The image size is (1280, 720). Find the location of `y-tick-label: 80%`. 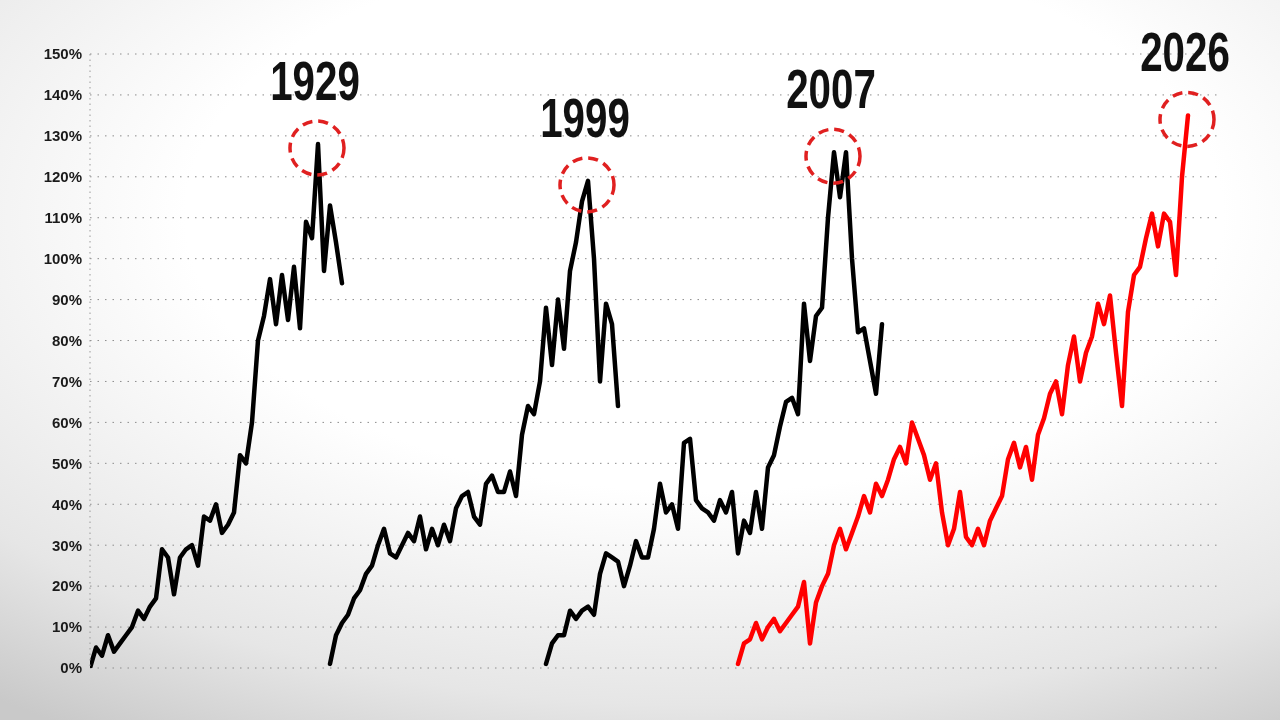

y-tick-label: 80% is located at coordinates (66, 340).